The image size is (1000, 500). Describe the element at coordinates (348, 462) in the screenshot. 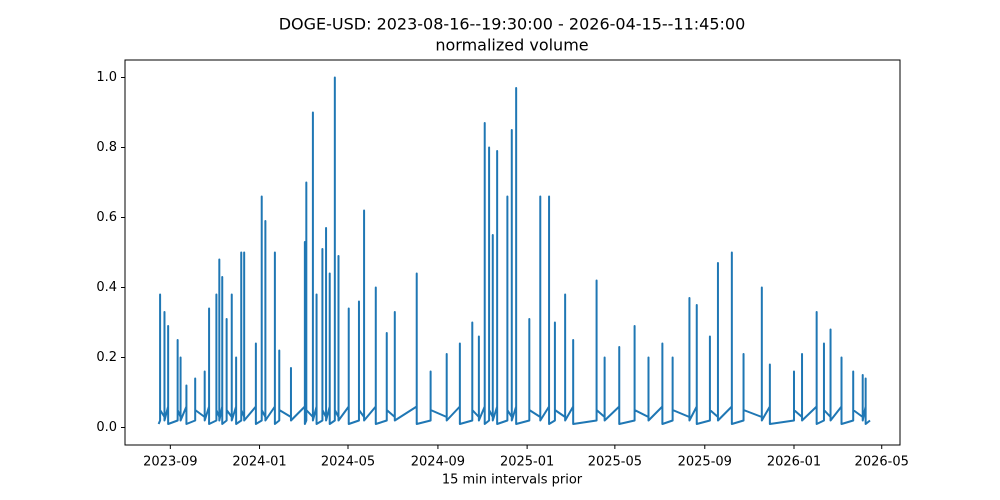

I see `x-tick-label: 2024-05` at that location.